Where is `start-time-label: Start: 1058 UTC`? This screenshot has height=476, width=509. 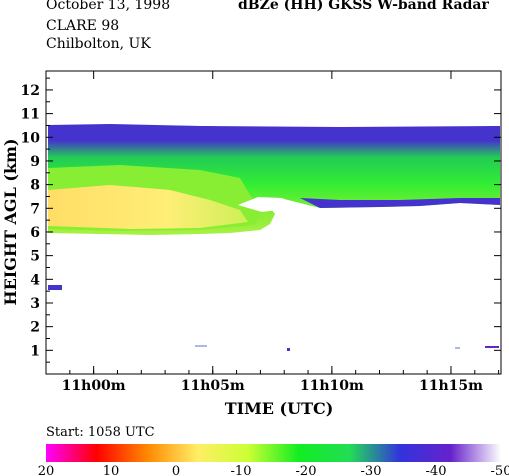 start-time-label: Start: 1058 UTC is located at coordinates (100, 432).